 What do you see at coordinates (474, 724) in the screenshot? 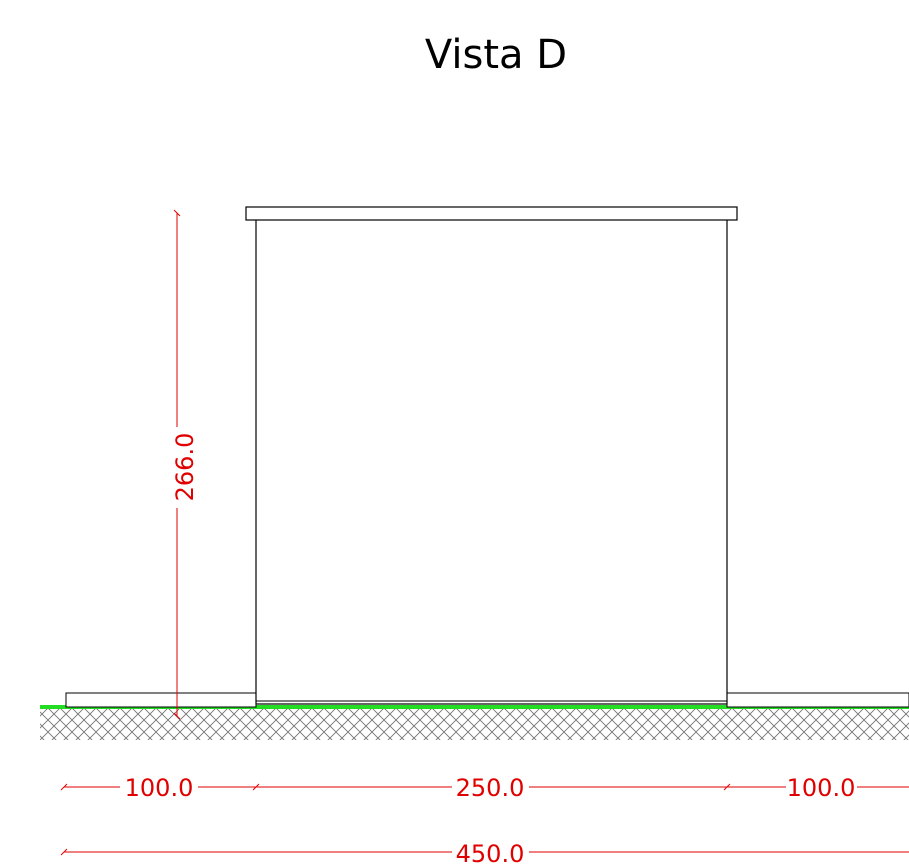
I see `ground-hatch` at bounding box center [474, 724].